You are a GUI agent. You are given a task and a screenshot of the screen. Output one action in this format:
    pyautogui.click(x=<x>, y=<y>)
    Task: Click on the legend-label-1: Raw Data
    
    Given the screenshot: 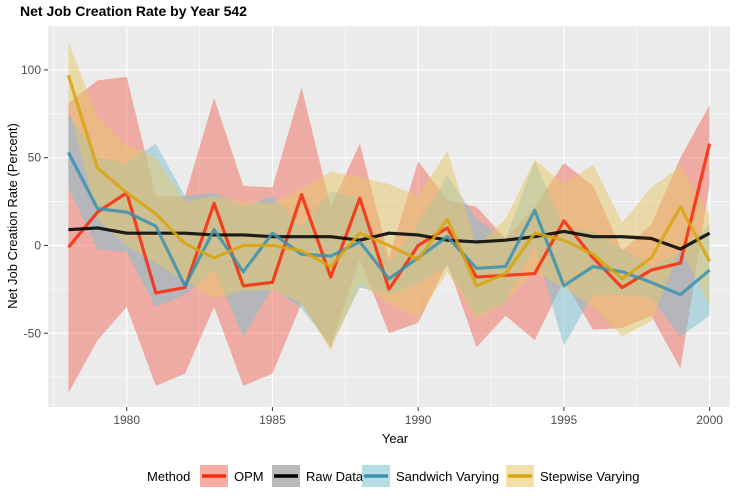 What is the action you would take?
    pyautogui.click(x=335, y=476)
    